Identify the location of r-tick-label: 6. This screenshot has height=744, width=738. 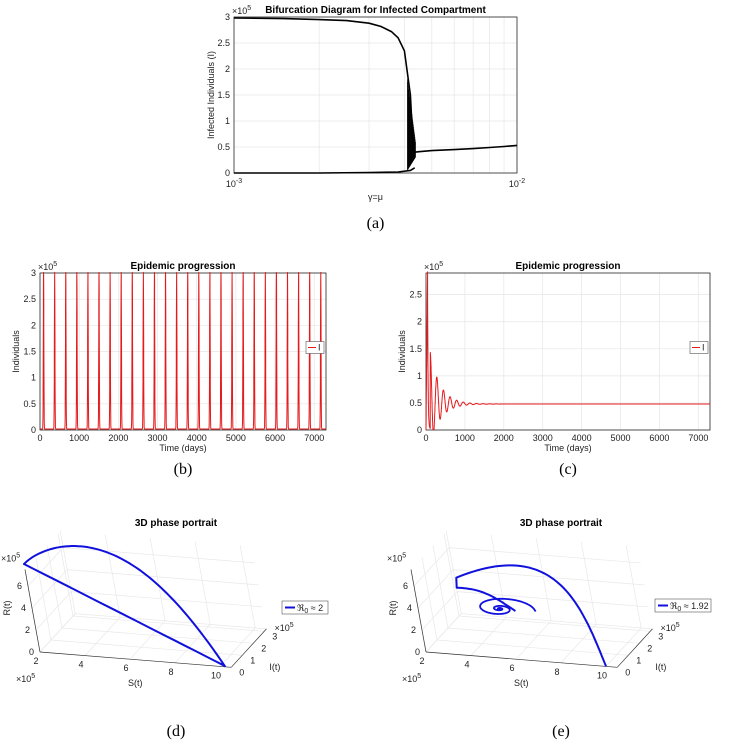
(405, 586).